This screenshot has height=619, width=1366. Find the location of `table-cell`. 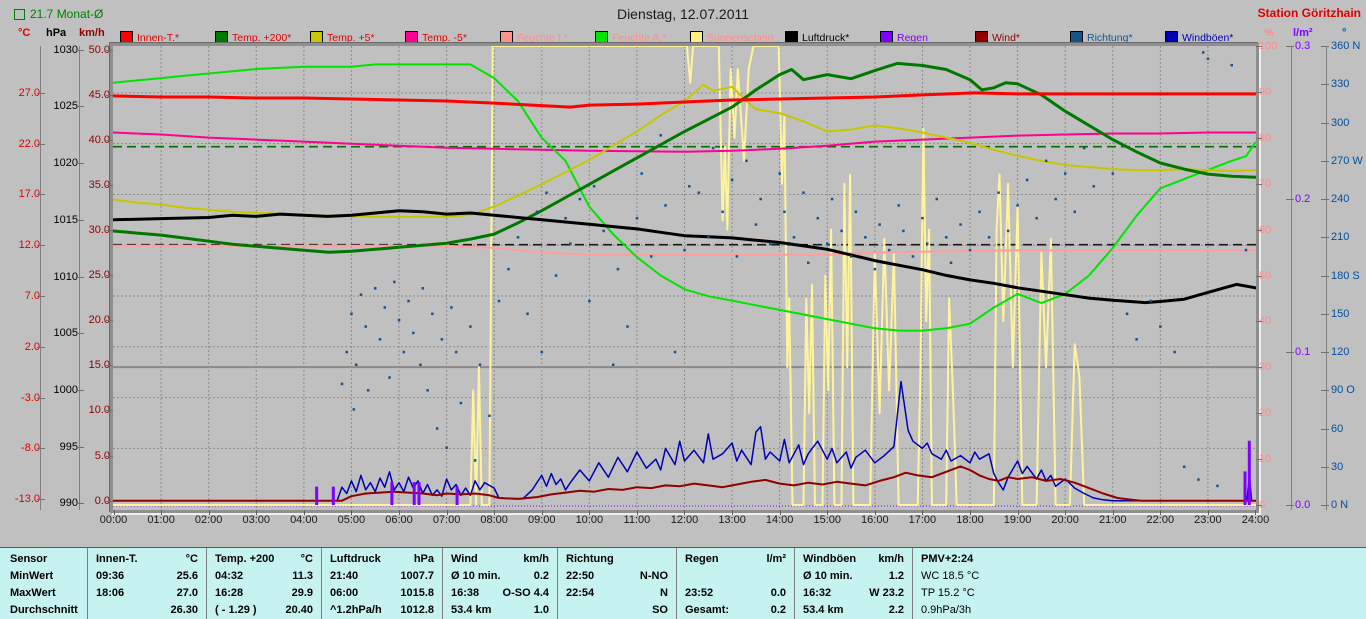

table-cell is located at coordinates (735, 576).